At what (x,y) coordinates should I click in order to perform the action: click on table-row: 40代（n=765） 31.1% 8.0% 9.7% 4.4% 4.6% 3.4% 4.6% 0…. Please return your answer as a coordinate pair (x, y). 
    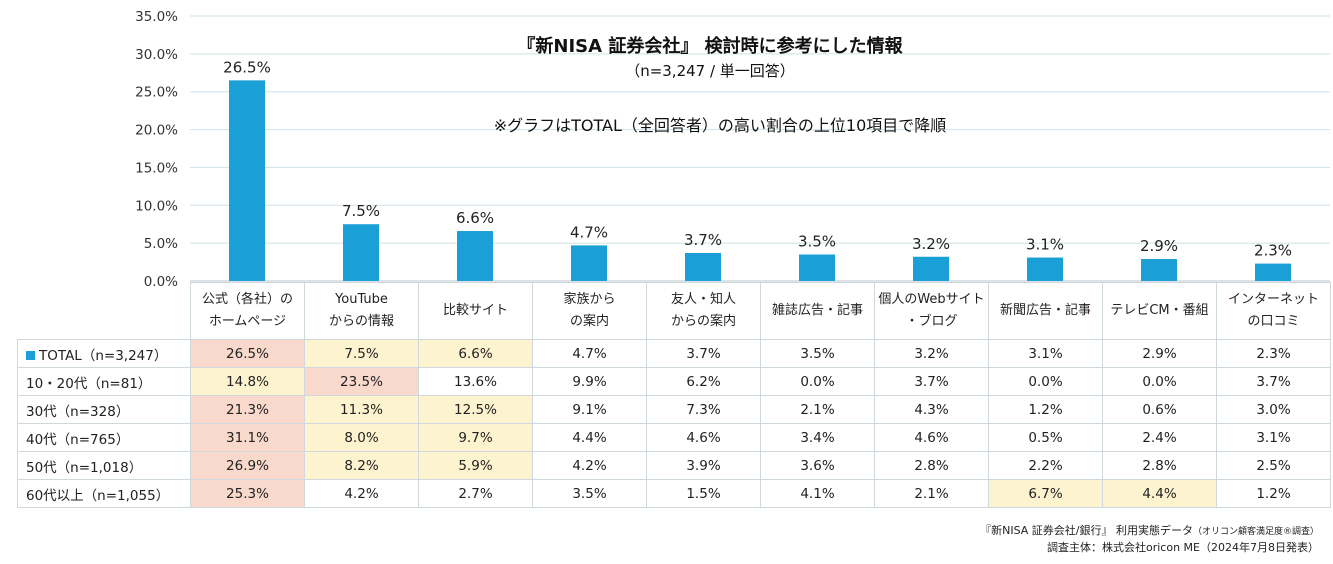
    Looking at the image, I should click on (674, 437).